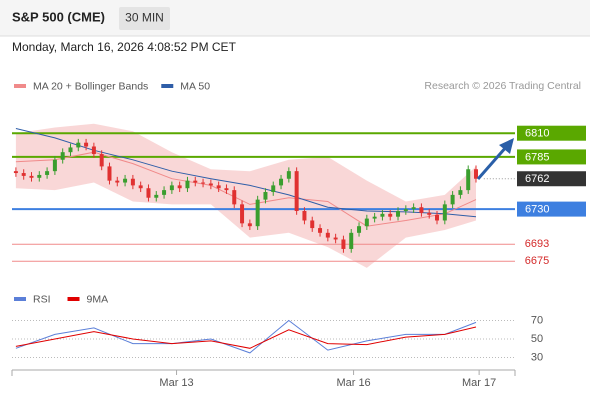 The height and width of the screenshot is (400, 590). Describe the element at coordinates (537, 339) in the screenshot. I see `y-tick-label: 50` at that location.